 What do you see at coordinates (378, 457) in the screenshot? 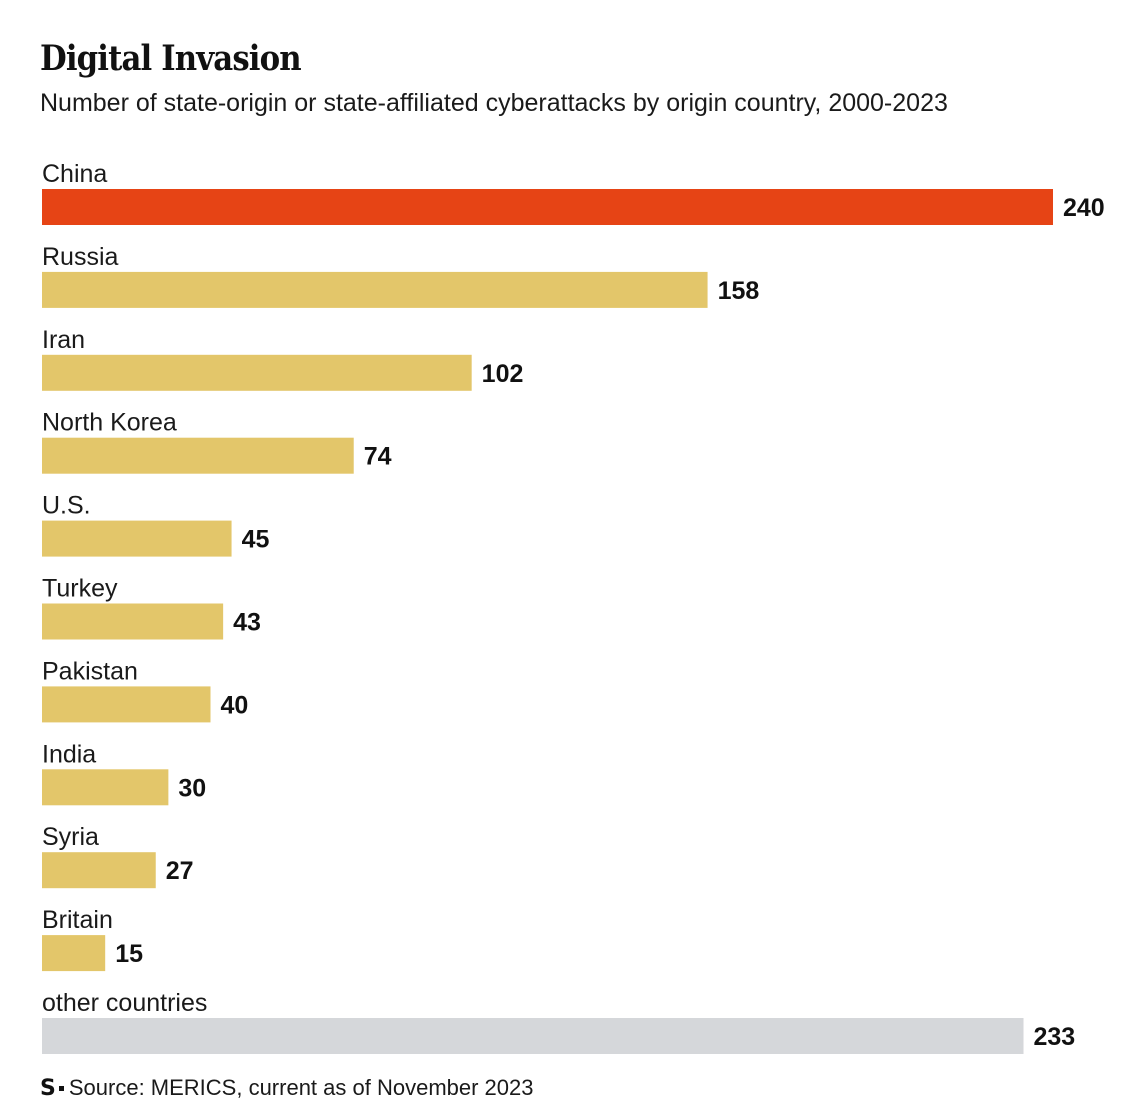
I see `value-label-north-korea: 74` at bounding box center [378, 457].